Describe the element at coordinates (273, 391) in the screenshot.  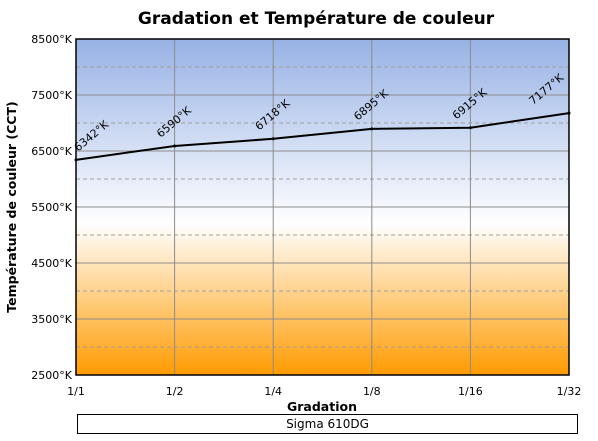
I see `x-tick-label: 1/4` at that location.